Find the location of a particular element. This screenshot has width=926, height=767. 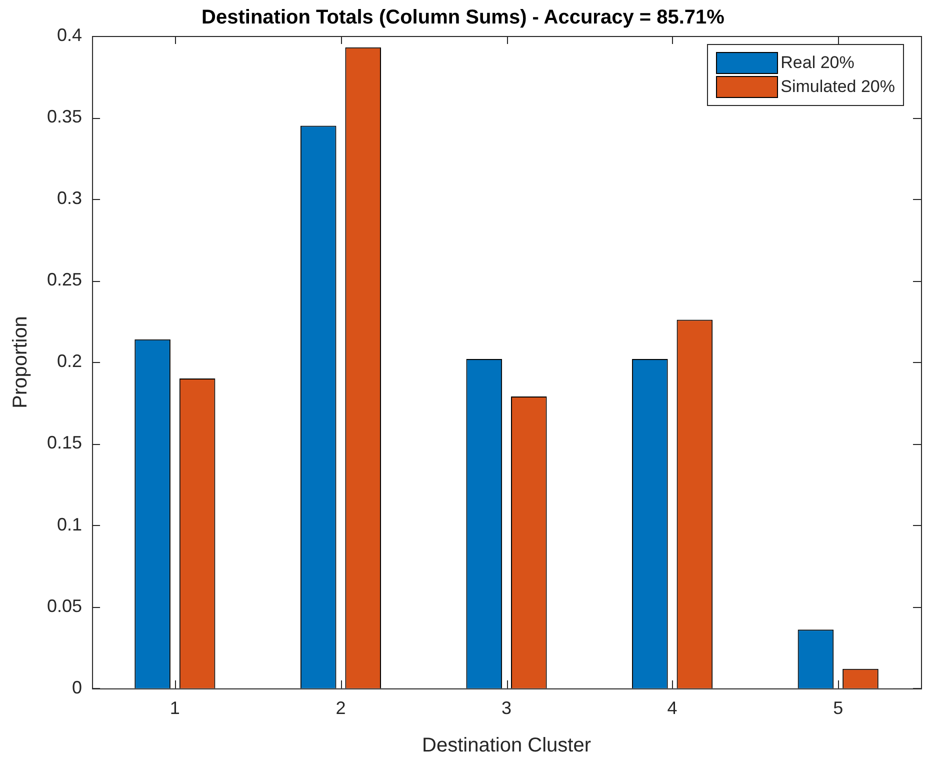

x-tick-label: 1 is located at coordinates (175, 708).